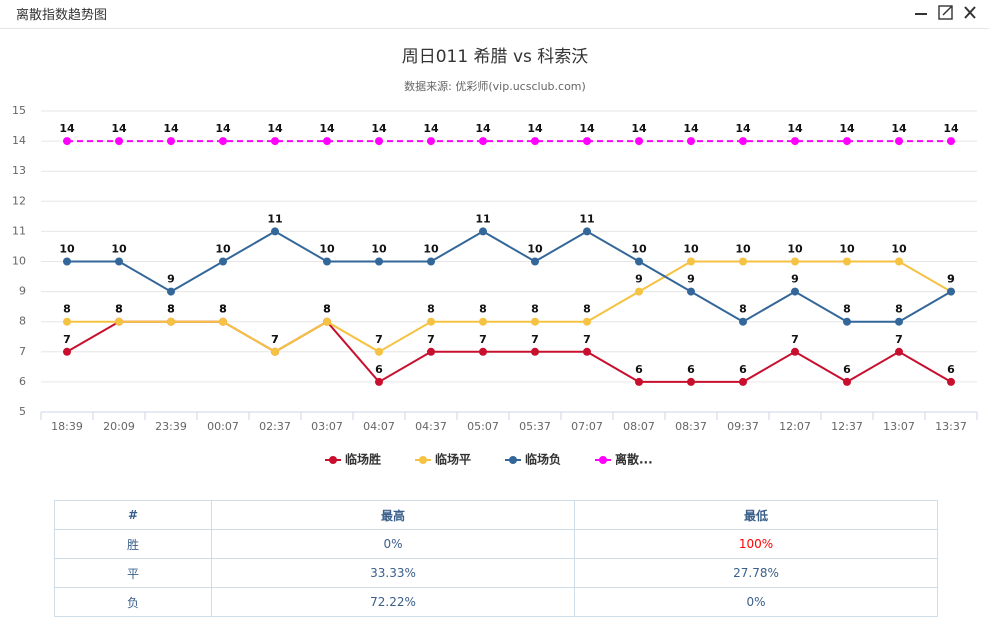 This screenshot has height=619, width=989. Describe the element at coordinates (393, 544) in the screenshot. I see `table-cell: 0%` at that location.